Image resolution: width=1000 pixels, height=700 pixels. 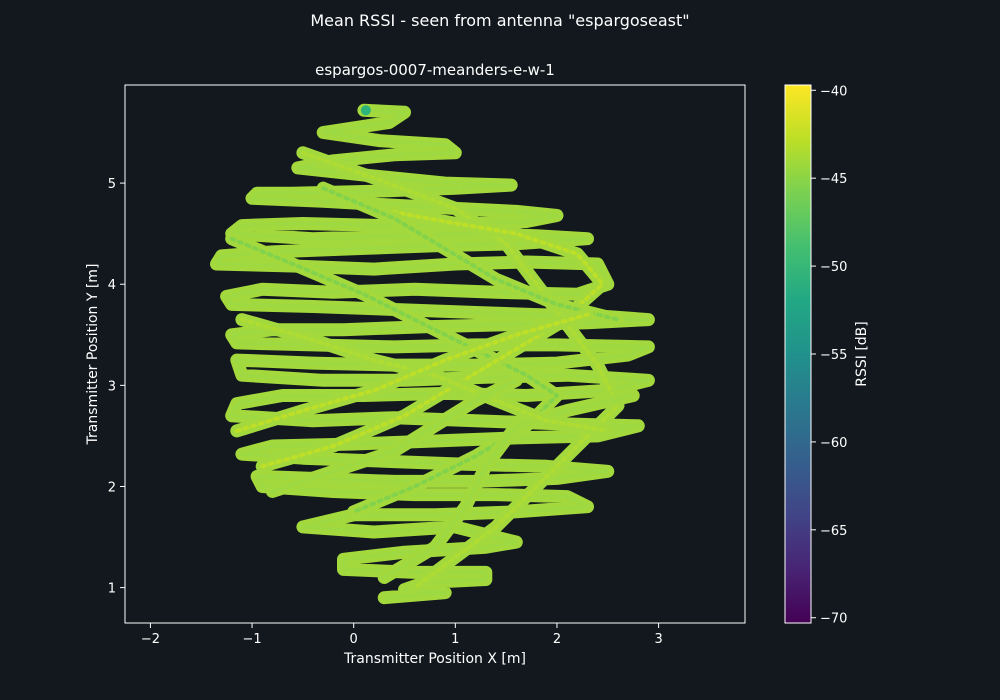 What do you see at coordinates (833, 531) in the screenshot?
I see `colorbar-tick-label: −65` at bounding box center [833, 531].